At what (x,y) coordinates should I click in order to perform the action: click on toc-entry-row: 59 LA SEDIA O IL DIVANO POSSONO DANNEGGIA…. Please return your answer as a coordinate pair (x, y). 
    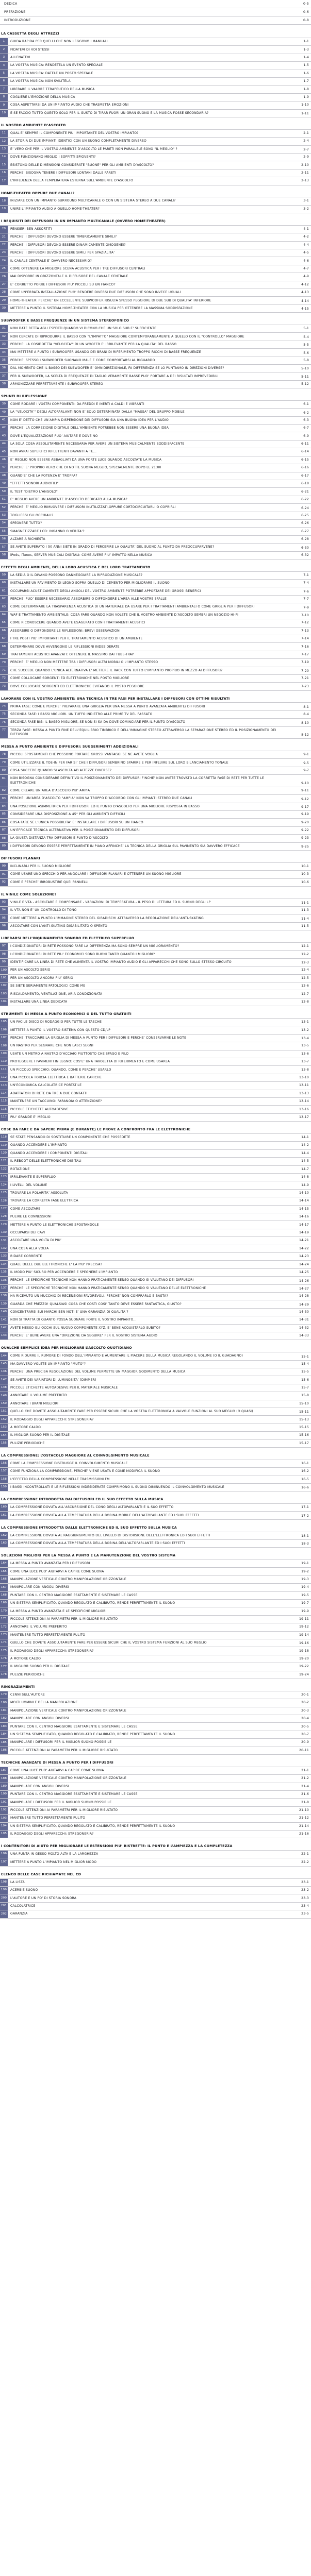
    Looking at the image, I should click on (155, 575).